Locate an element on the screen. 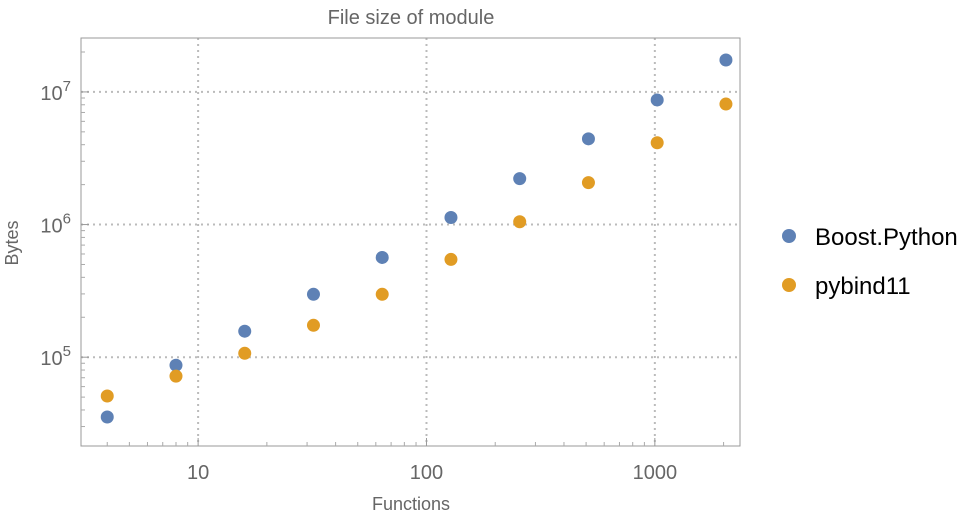 The image size is (975, 518). y-tick-label: 10⁵ is located at coordinates (55, 356).